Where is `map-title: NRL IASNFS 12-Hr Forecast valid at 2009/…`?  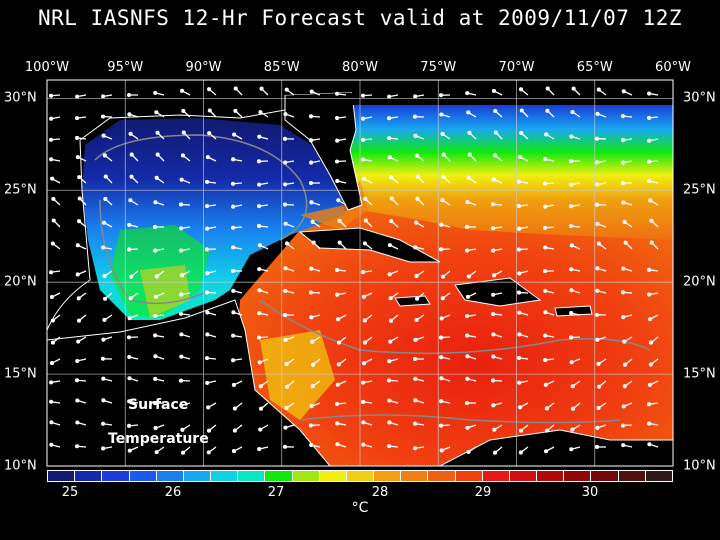 map-title: NRL IASNFS 12-Hr Forecast valid at 2009/… is located at coordinates (359, 18).